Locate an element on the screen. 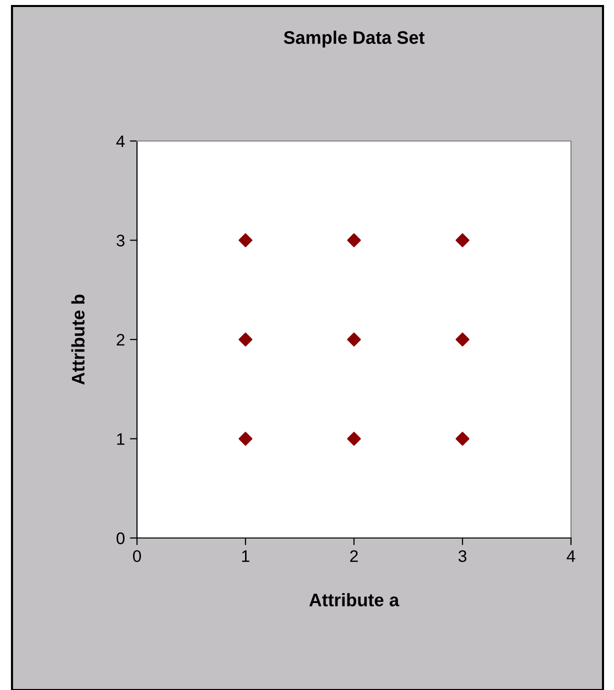 The height and width of the screenshot is (690, 614). x-axis-title: Attribute a is located at coordinates (354, 599).